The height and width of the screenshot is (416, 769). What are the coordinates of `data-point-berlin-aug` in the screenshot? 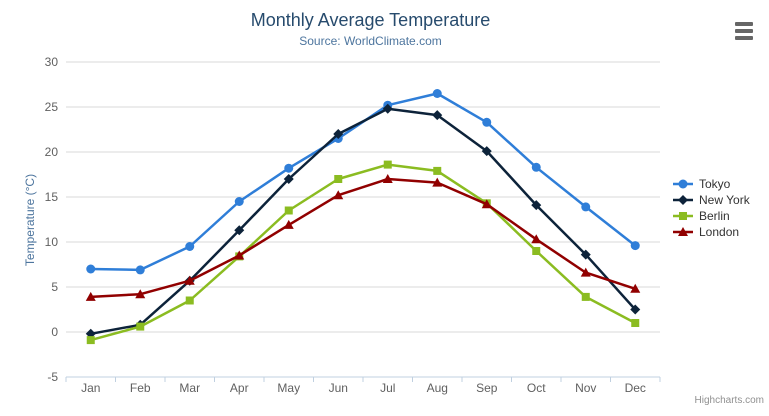 It's located at (437, 170).